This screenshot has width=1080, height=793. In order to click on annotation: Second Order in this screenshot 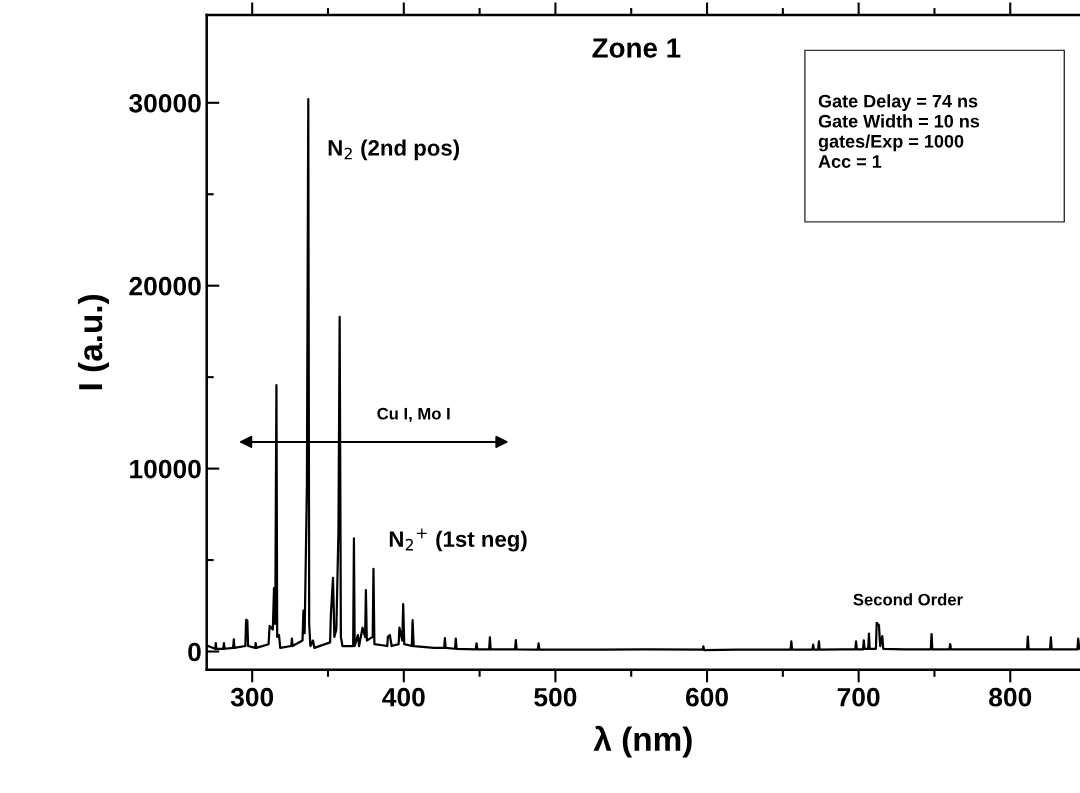, I will do `click(908, 599)`.